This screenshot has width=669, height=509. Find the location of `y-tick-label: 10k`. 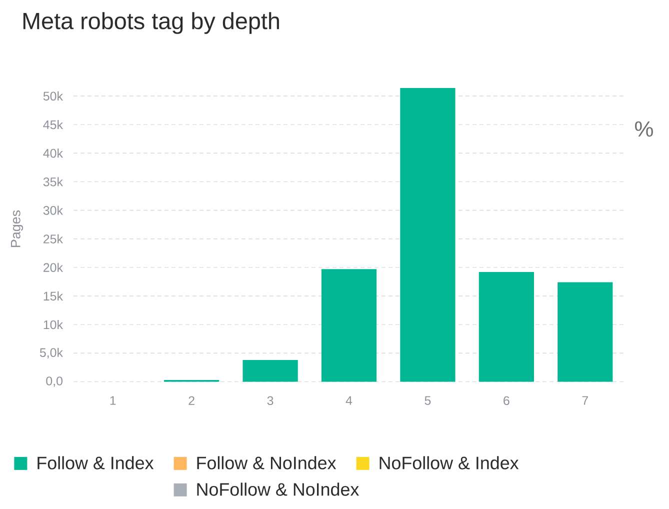

y-tick-label: 10k is located at coordinates (53, 325).